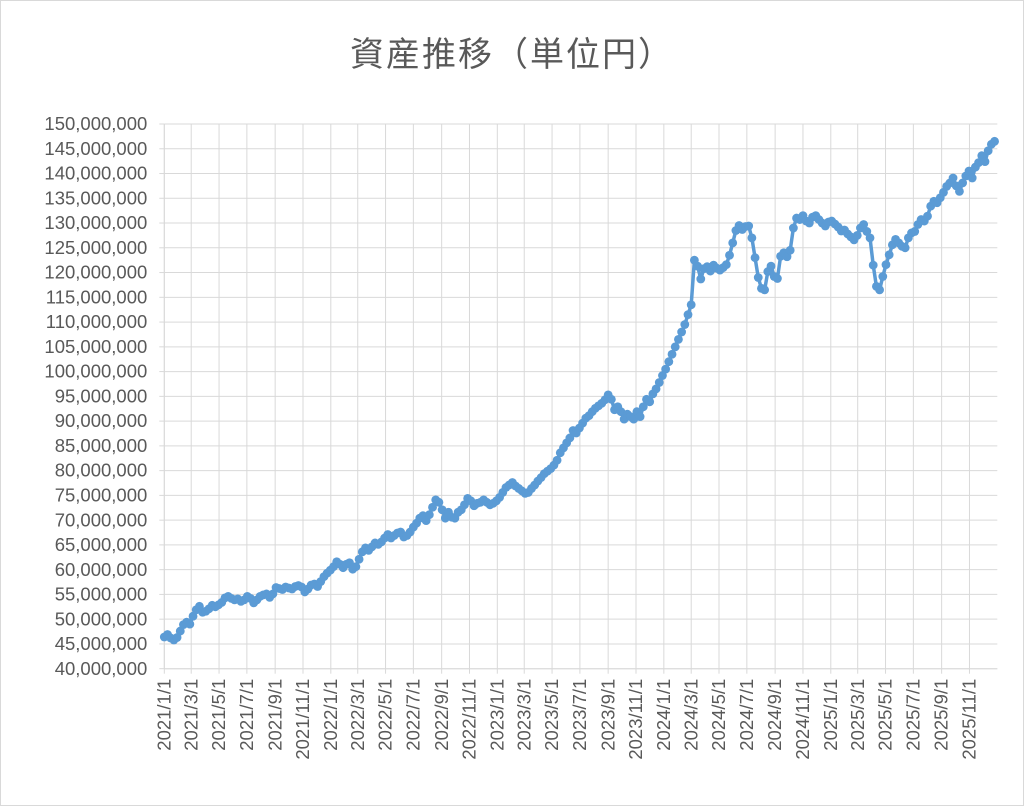 Image resolution: width=1024 pixels, height=806 pixels. Describe the element at coordinates (97, 296) in the screenshot. I see `y-axis-tick-label: 115,000,000` at that location.